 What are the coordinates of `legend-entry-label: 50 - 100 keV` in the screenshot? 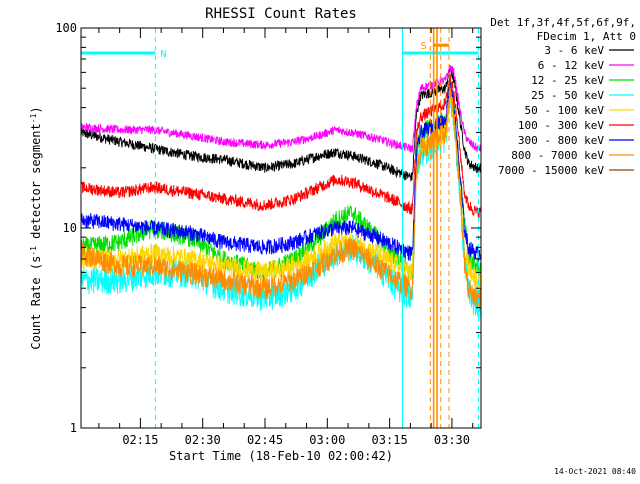 It's located at (565, 110).